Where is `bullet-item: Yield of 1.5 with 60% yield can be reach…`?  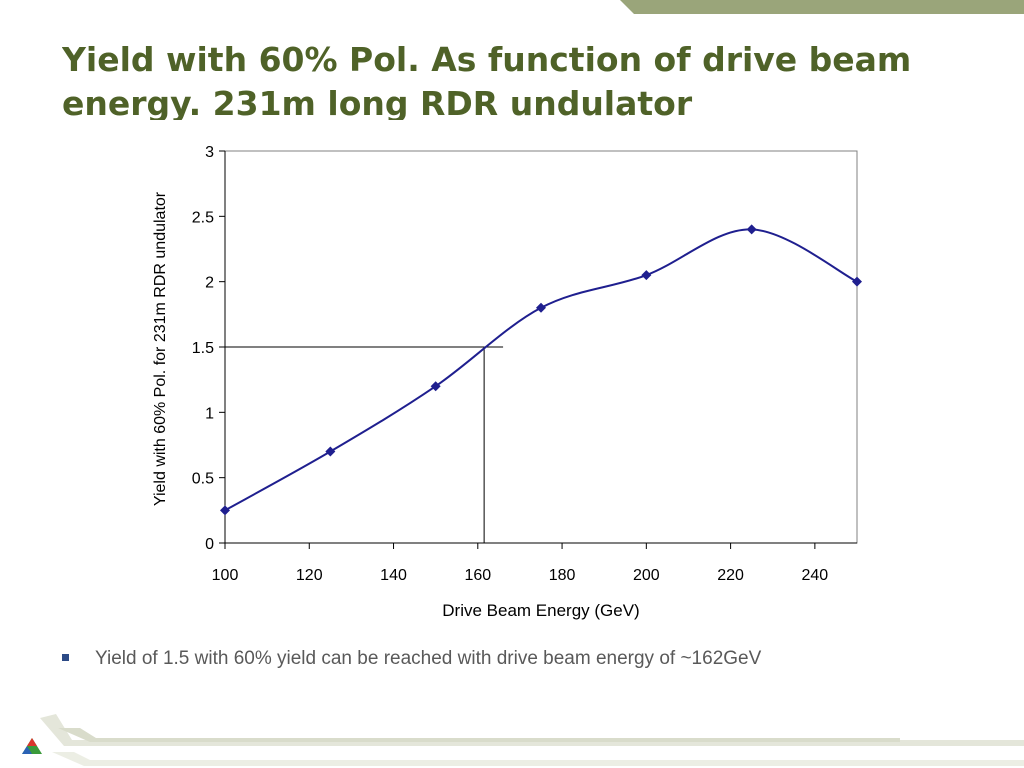
bullet-item: Yield of 1.5 with 60% yield can be reach… is located at coordinates (532, 659).